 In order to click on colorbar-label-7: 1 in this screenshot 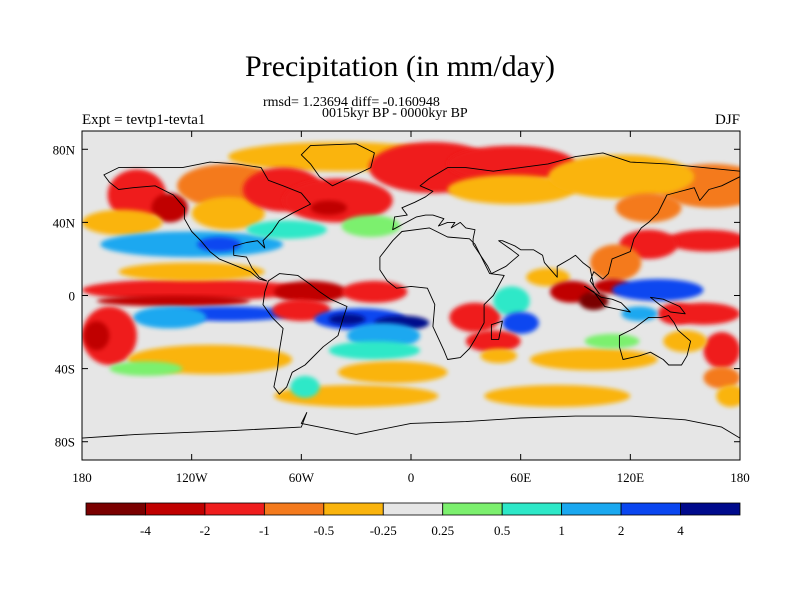, I will do `click(561, 530)`.